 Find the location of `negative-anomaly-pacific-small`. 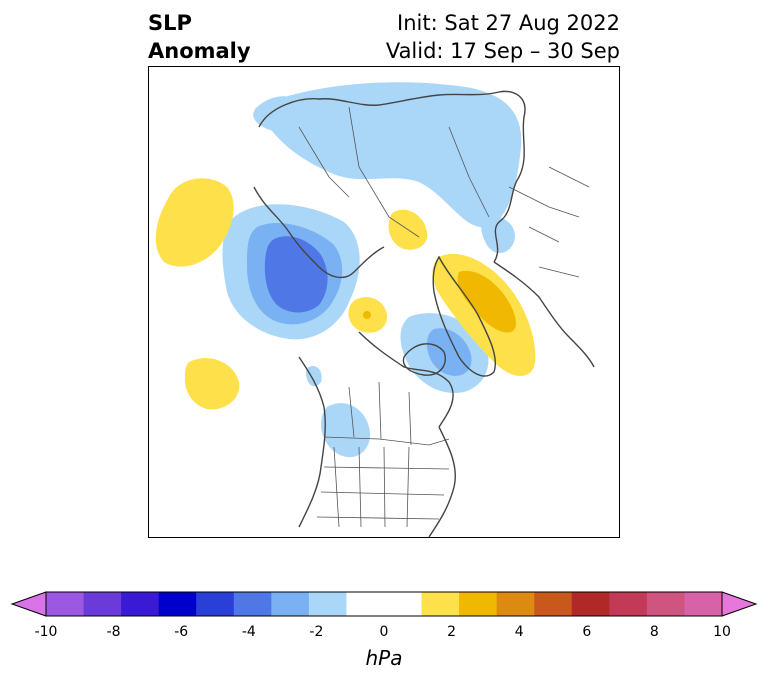

negative-anomaly-pacific-small is located at coordinates (313, 376).